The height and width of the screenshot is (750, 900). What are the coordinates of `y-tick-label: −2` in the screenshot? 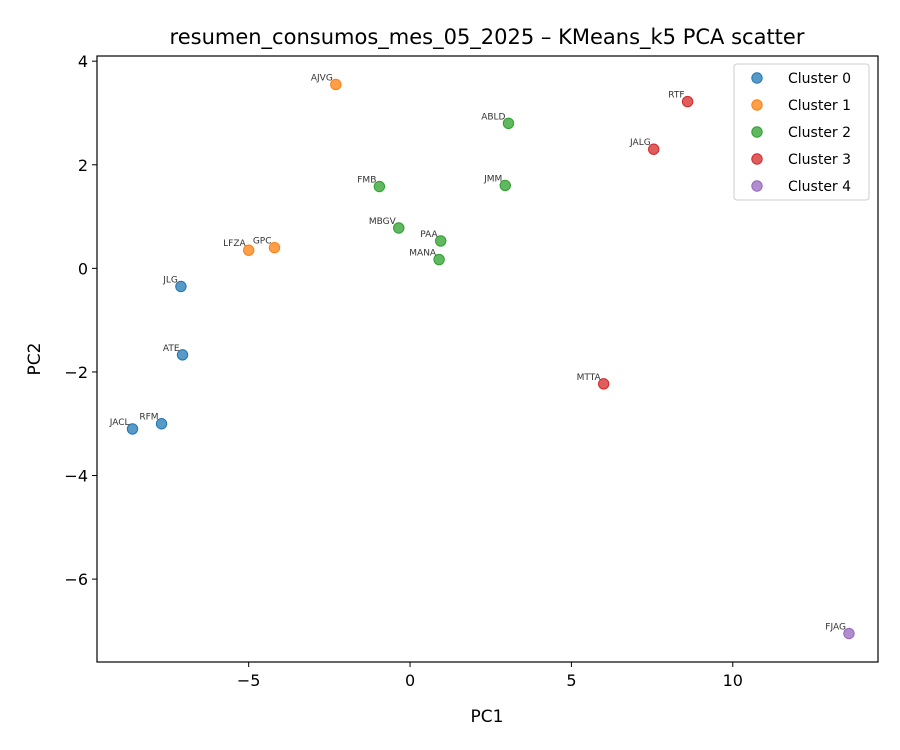 It's located at (76, 372).